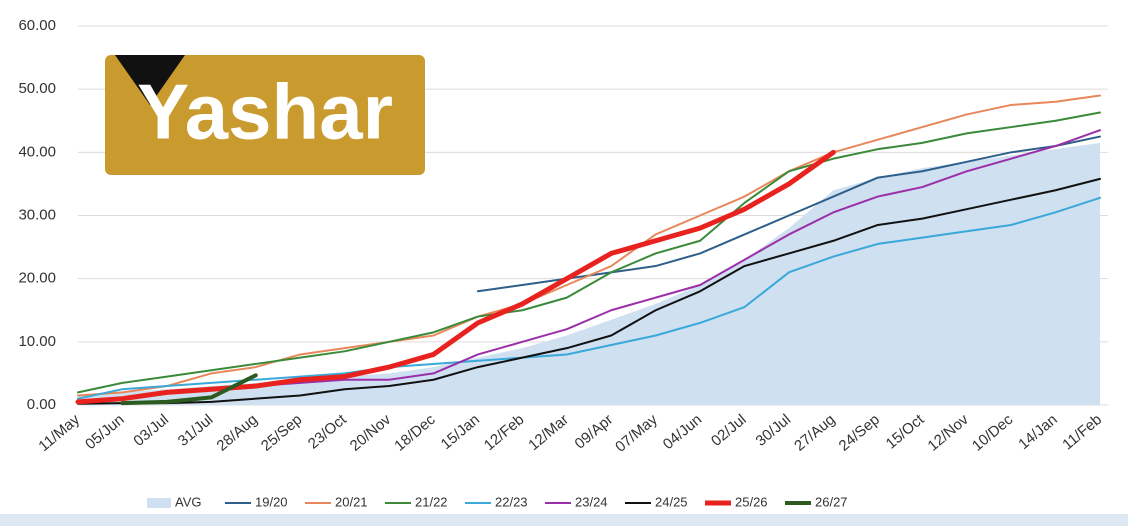 The height and width of the screenshot is (526, 1128). What do you see at coordinates (831, 501) in the screenshot?
I see `legend-label: 26/27` at bounding box center [831, 501].